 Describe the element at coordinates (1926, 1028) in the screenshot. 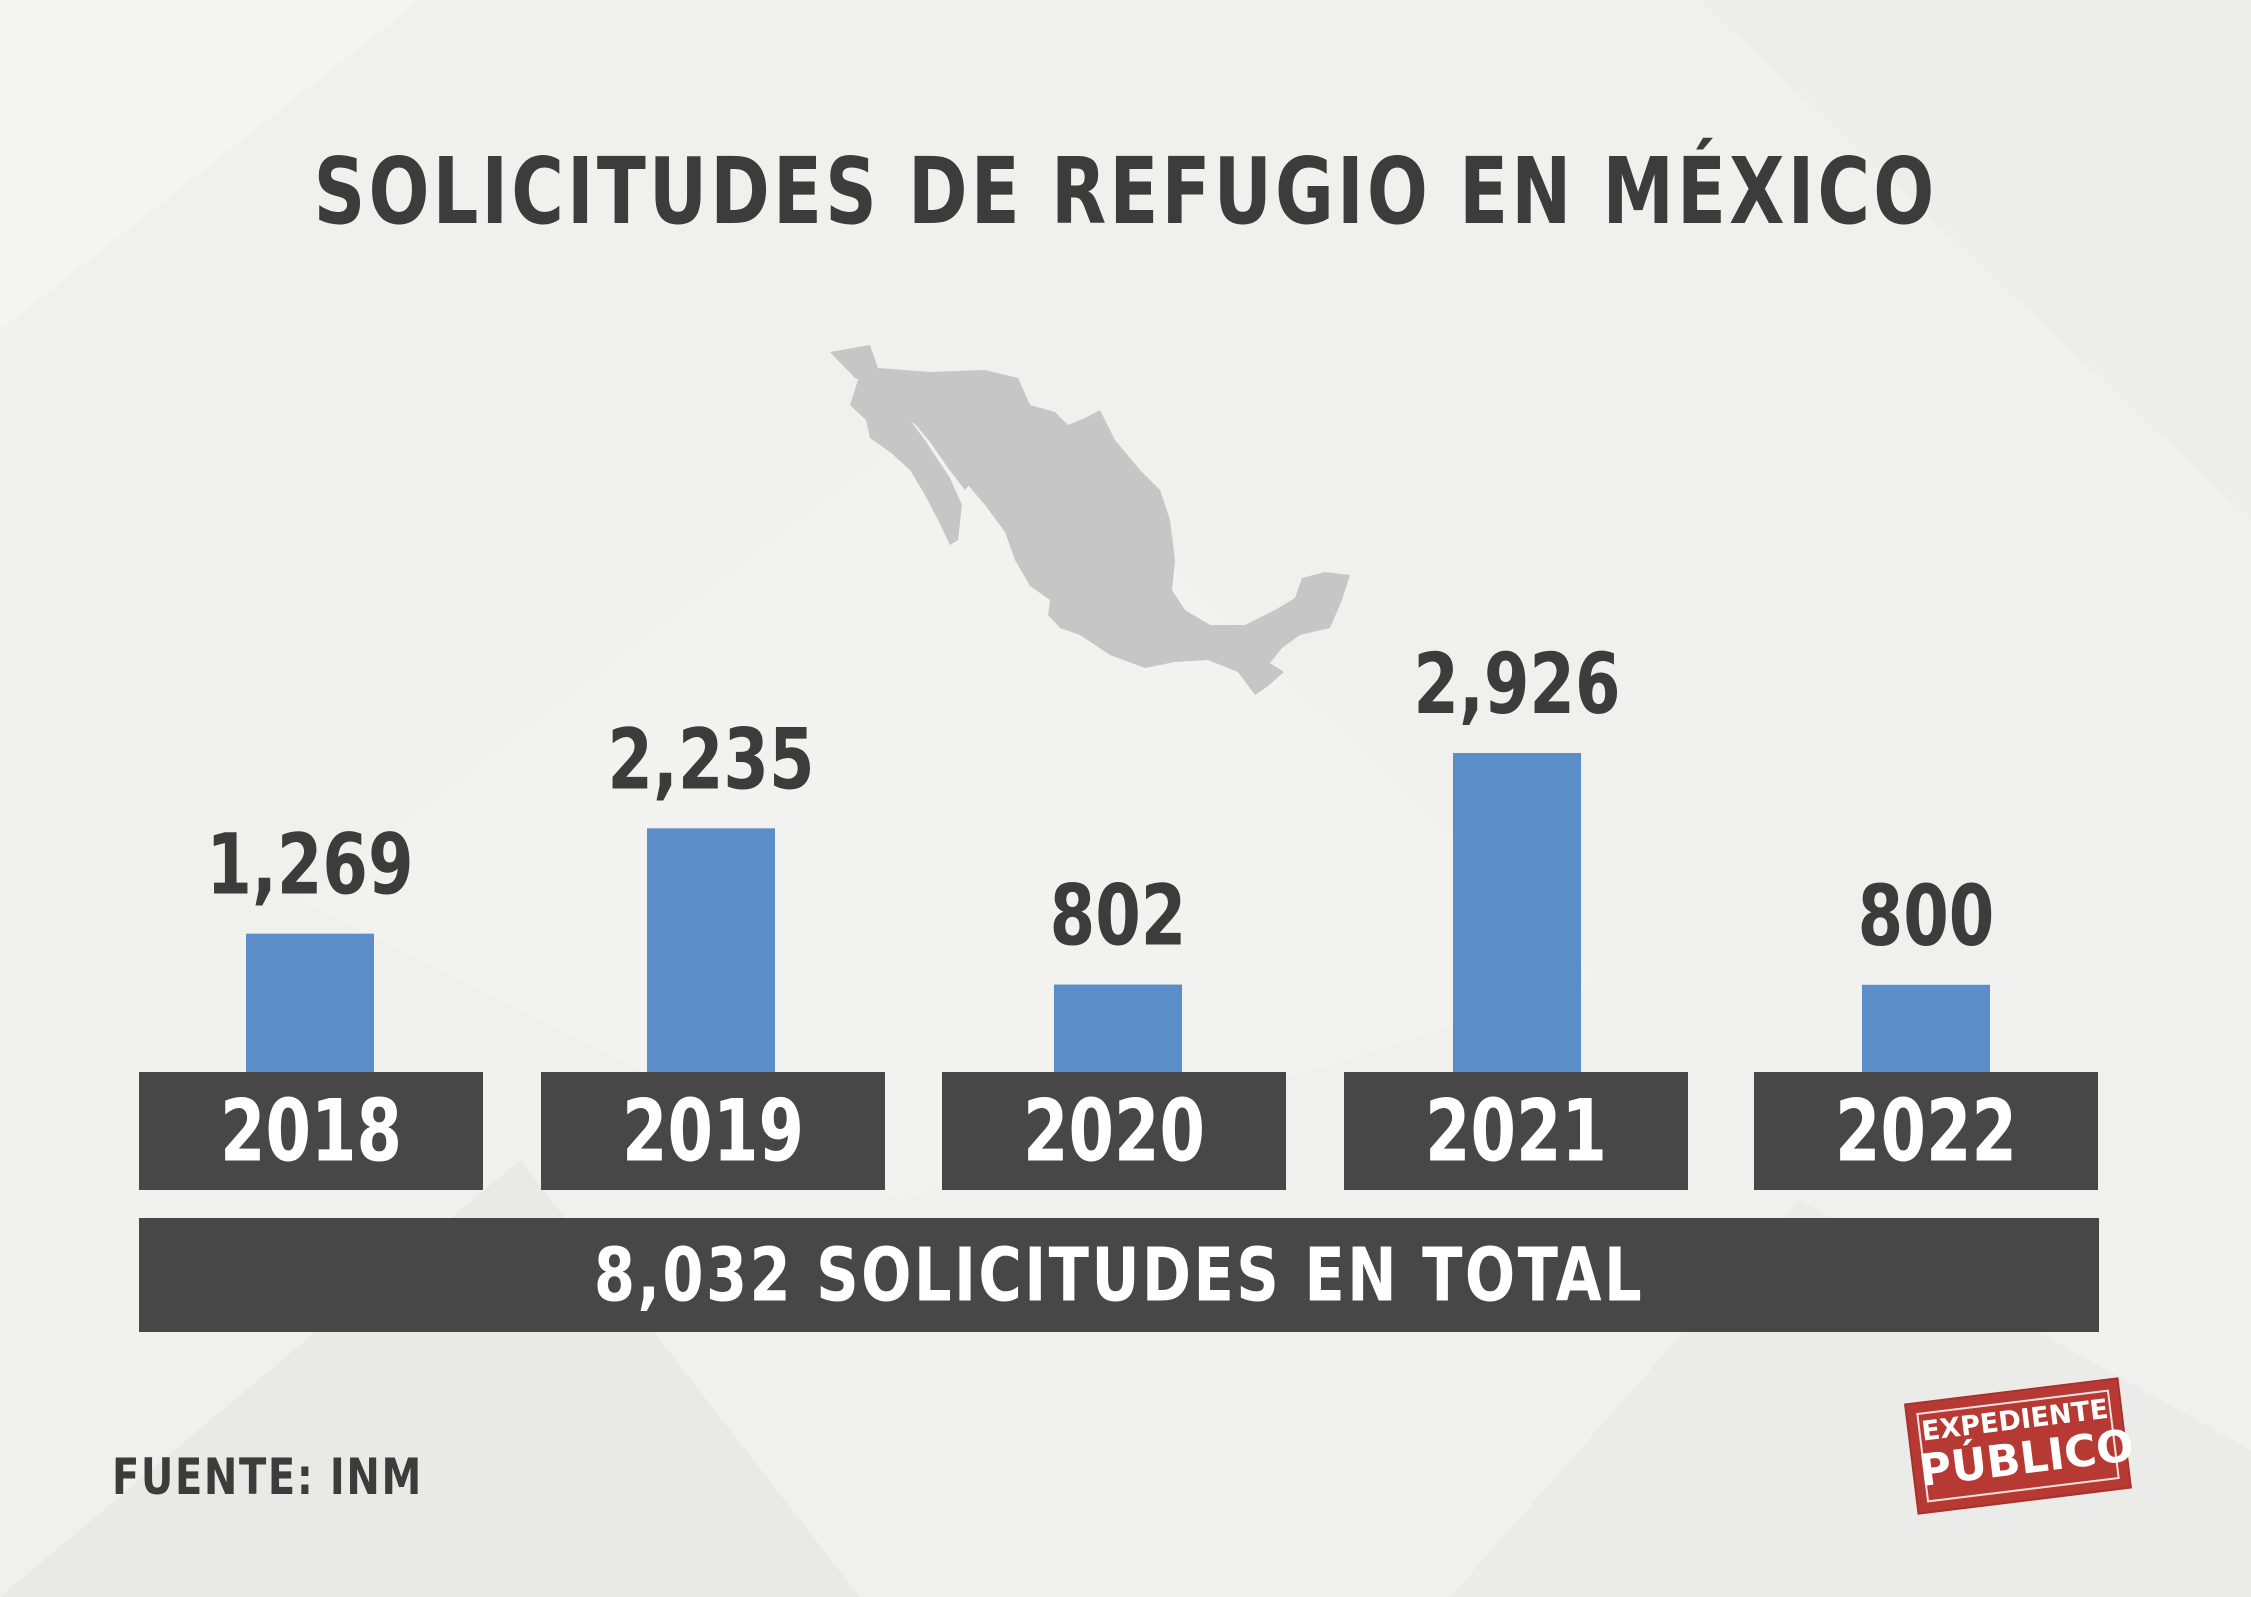

I see `bar-2022` at that location.